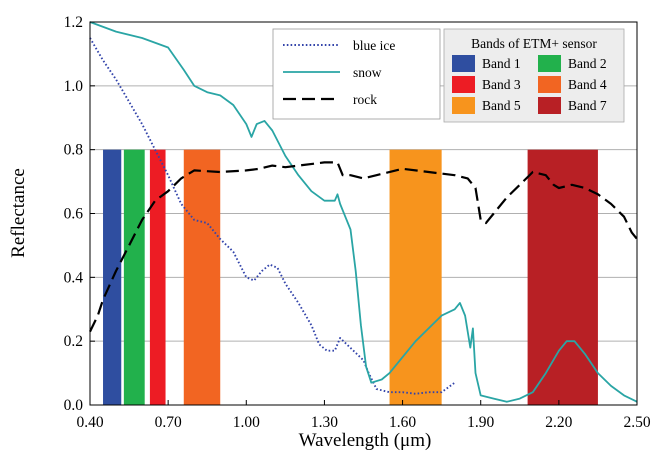  I want to click on series-legend: blue ice snow rock, so click(356, 74).